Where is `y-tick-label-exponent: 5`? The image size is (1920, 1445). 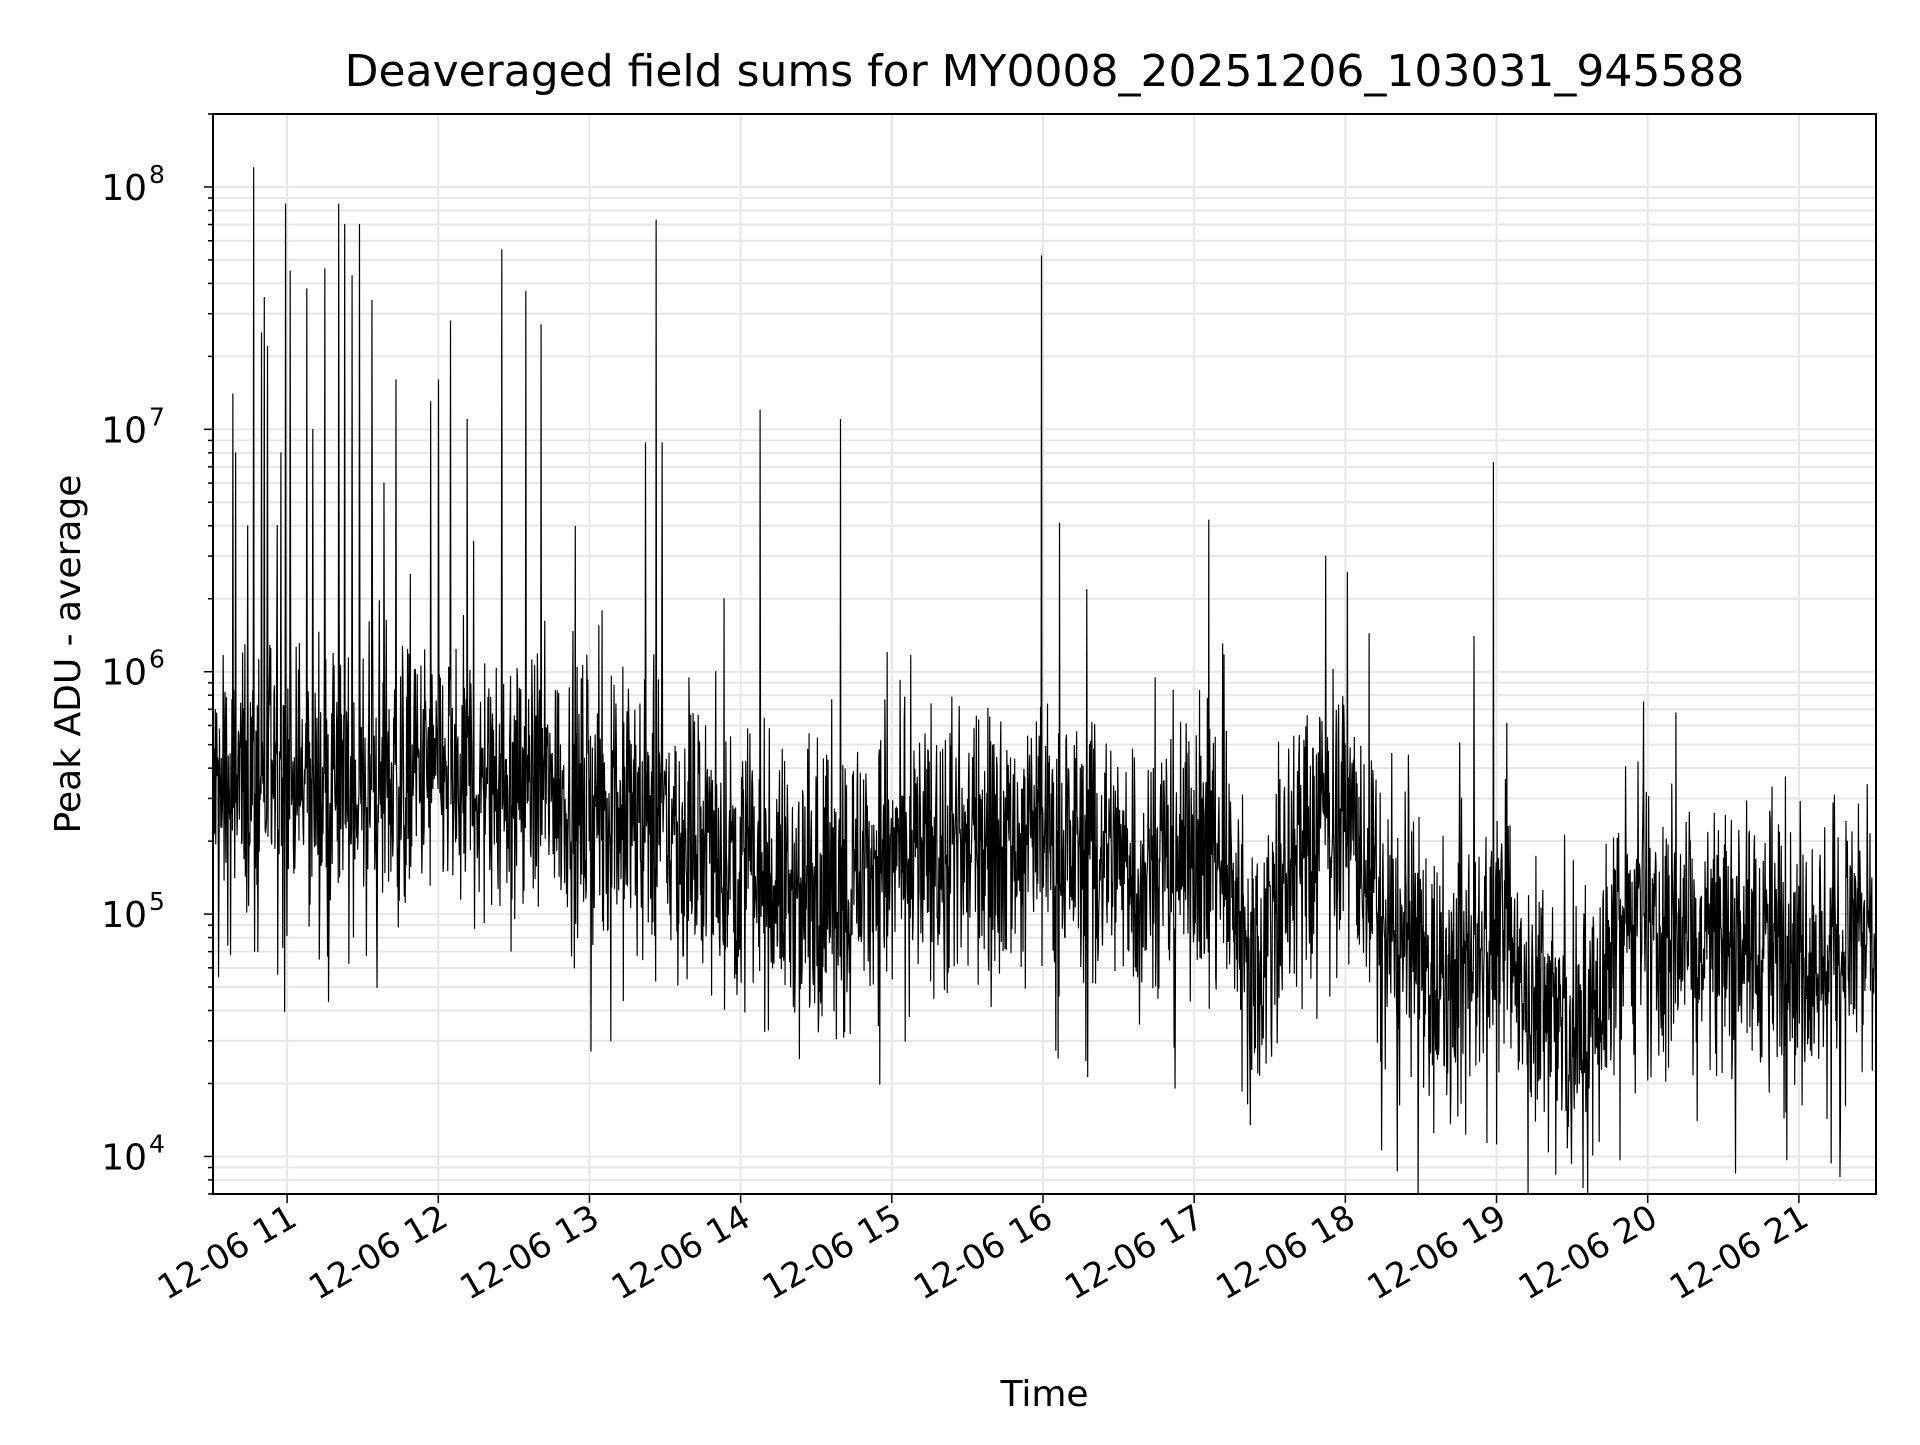 y-tick-label-exponent: 5 is located at coordinates (157, 901).